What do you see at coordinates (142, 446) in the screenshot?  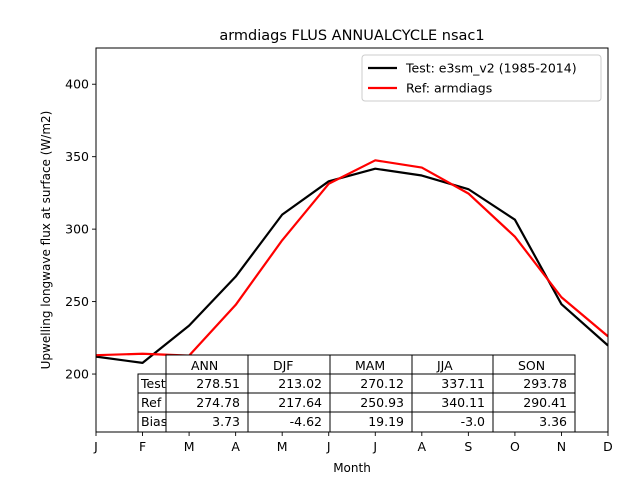 I see `x-tick-label: F` at bounding box center [142, 446].